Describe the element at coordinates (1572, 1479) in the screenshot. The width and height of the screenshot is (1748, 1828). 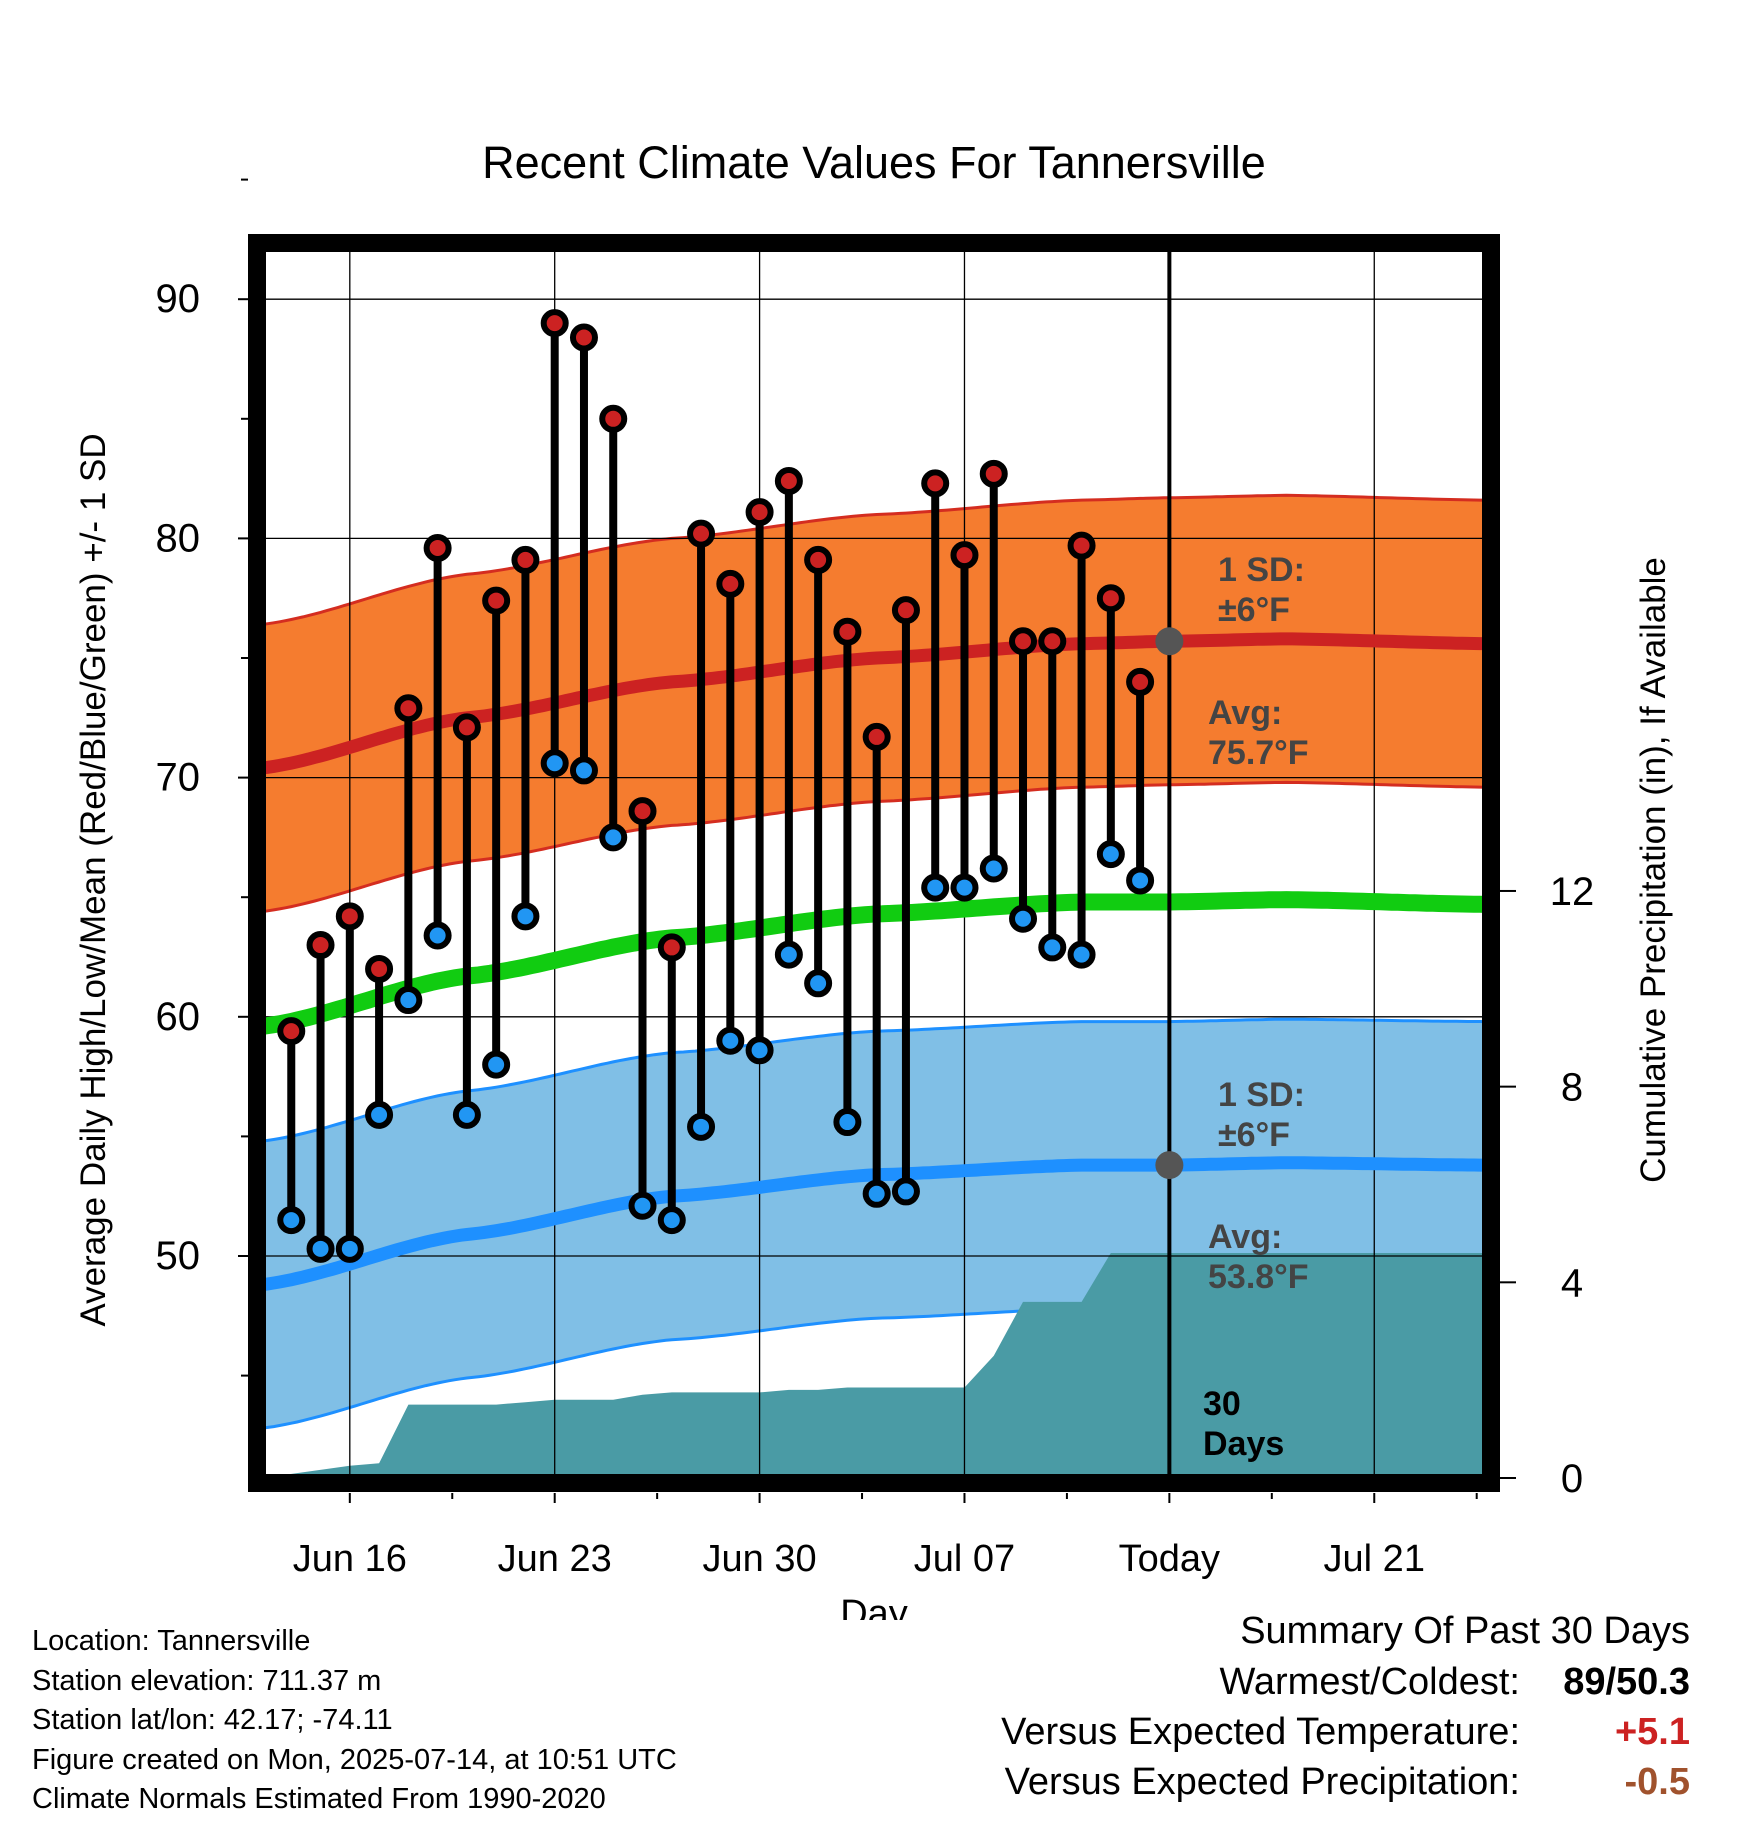
I see `y2-tick-label: 0` at that location.